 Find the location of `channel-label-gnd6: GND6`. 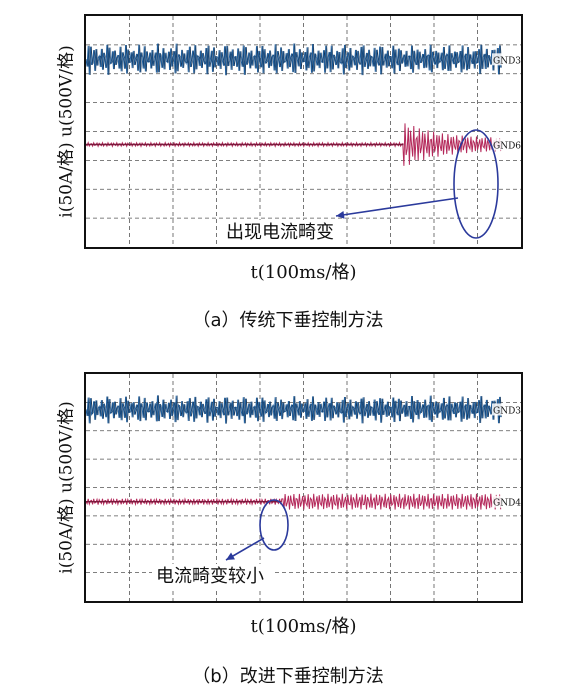

channel-label-gnd6: GND6 is located at coordinates (507, 146).